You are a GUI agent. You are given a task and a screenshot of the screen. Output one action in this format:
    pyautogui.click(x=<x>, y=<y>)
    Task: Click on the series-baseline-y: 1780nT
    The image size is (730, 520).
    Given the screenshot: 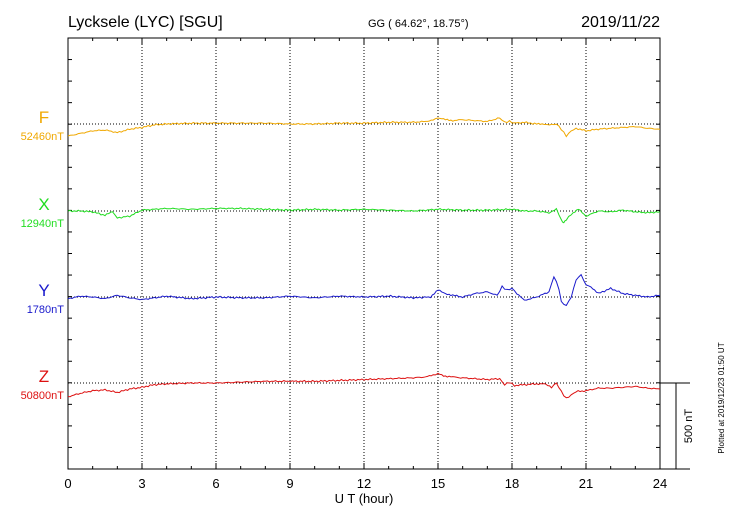 What is the action you would take?
    pyautogui.click(x=46, y=310)
    